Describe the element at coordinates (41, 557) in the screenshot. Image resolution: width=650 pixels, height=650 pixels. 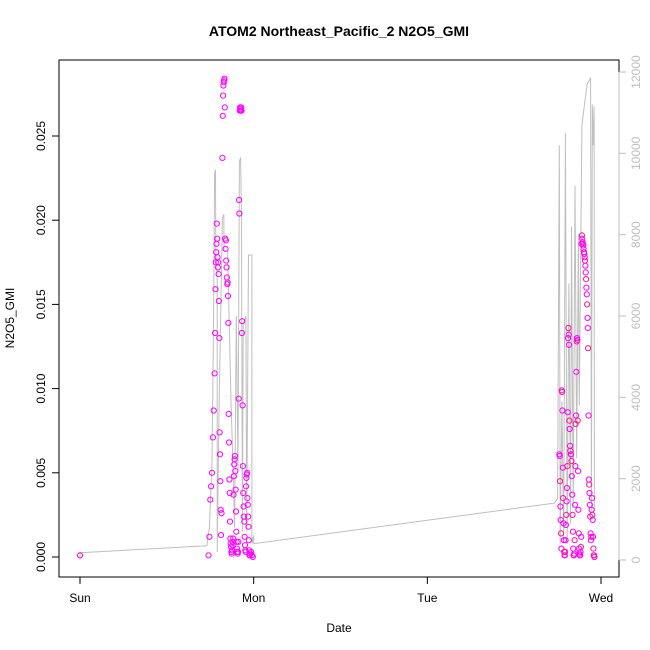
I see `y-tick-label: 0.000` at that location.